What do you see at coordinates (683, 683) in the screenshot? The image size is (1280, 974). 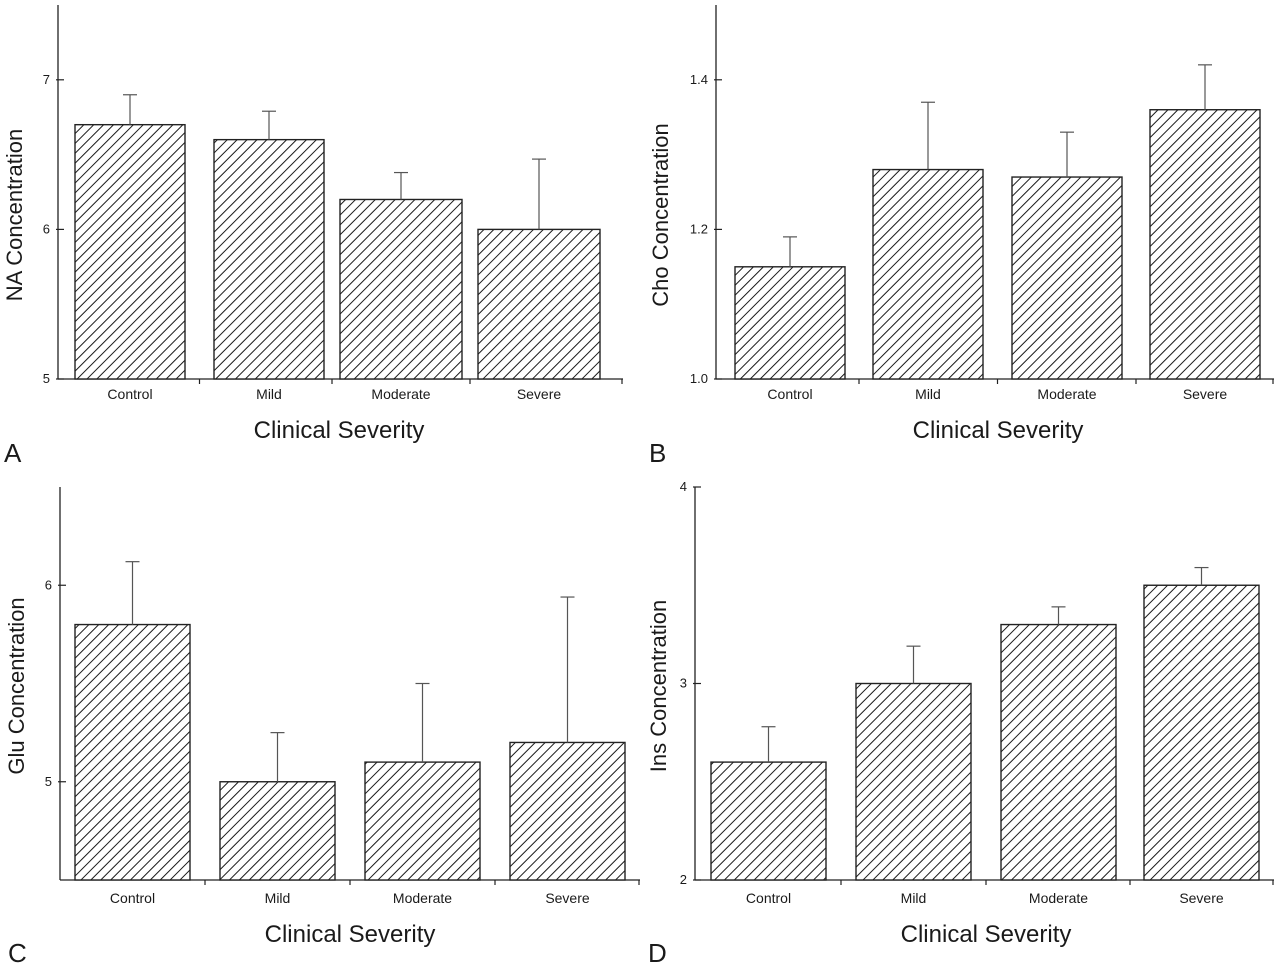 I see `y-tick-label: 3` at bounding box center [683, 683].